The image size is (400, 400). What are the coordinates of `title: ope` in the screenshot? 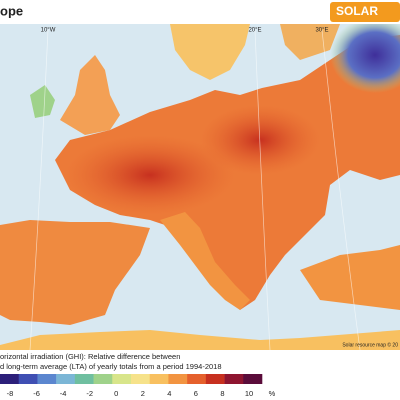 It's located at (11, 10).